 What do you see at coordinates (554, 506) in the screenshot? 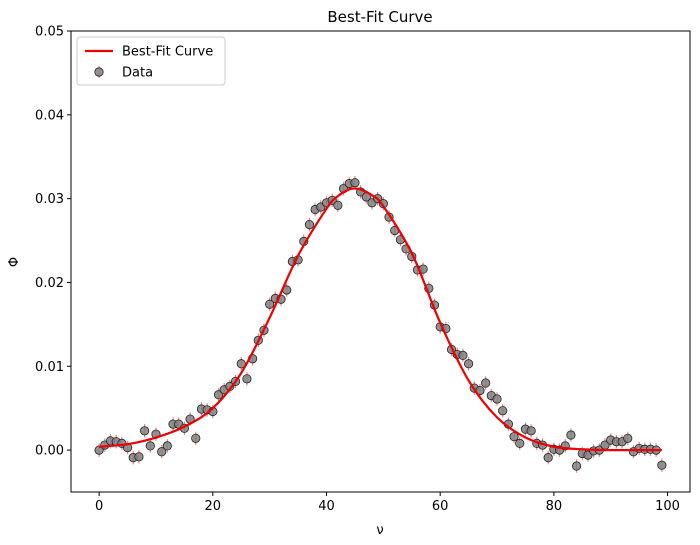
I see `x-tick-label: 80` at bounding box center [554, 506].